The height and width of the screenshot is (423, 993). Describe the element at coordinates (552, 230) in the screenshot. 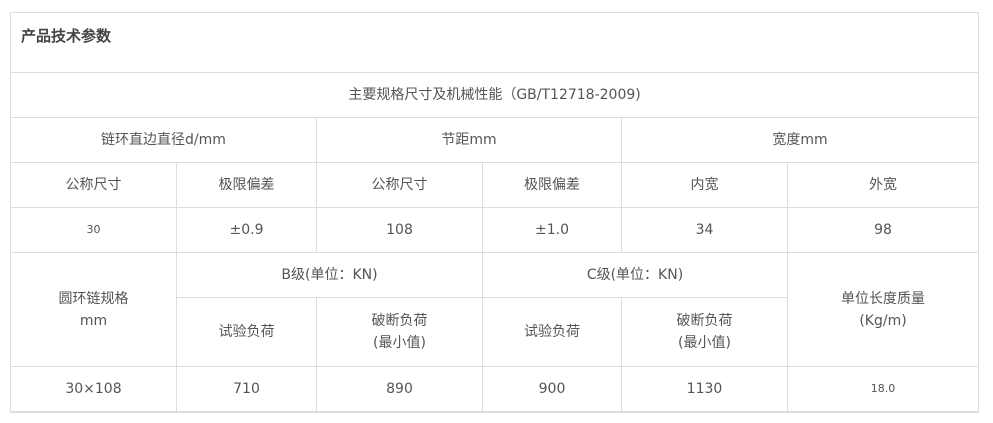

I see `table-cell: ±1.0` at that location.